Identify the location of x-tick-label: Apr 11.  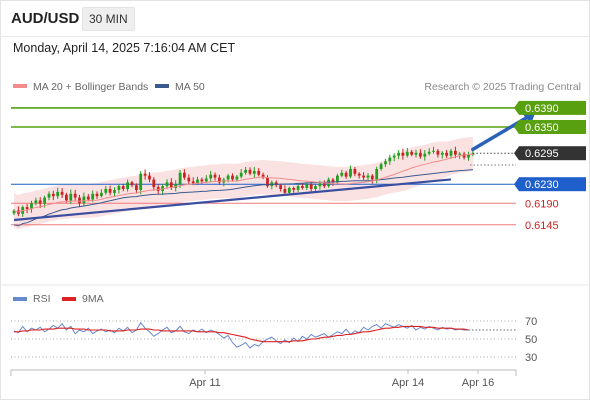
(205, 383).